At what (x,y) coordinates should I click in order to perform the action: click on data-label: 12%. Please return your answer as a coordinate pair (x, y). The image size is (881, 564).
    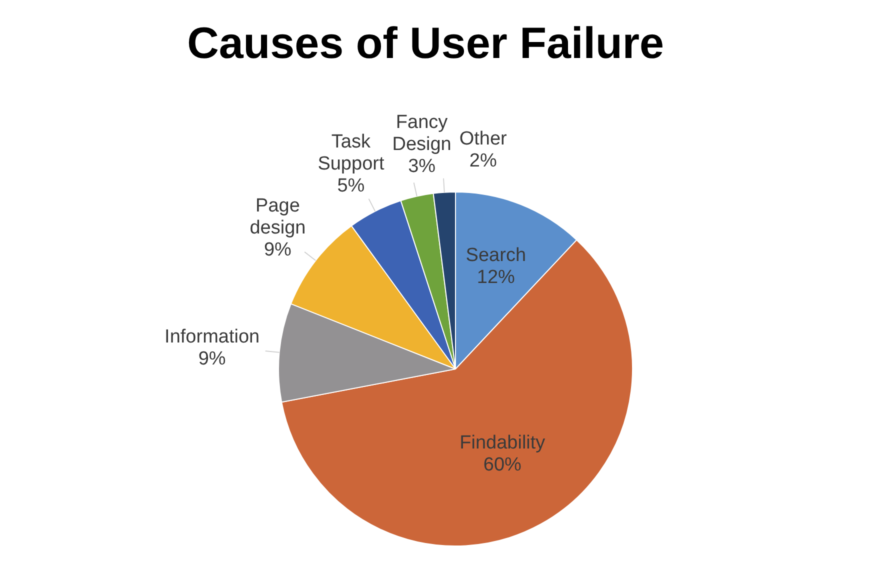
    Looking at the image, I should click on (496, 277).